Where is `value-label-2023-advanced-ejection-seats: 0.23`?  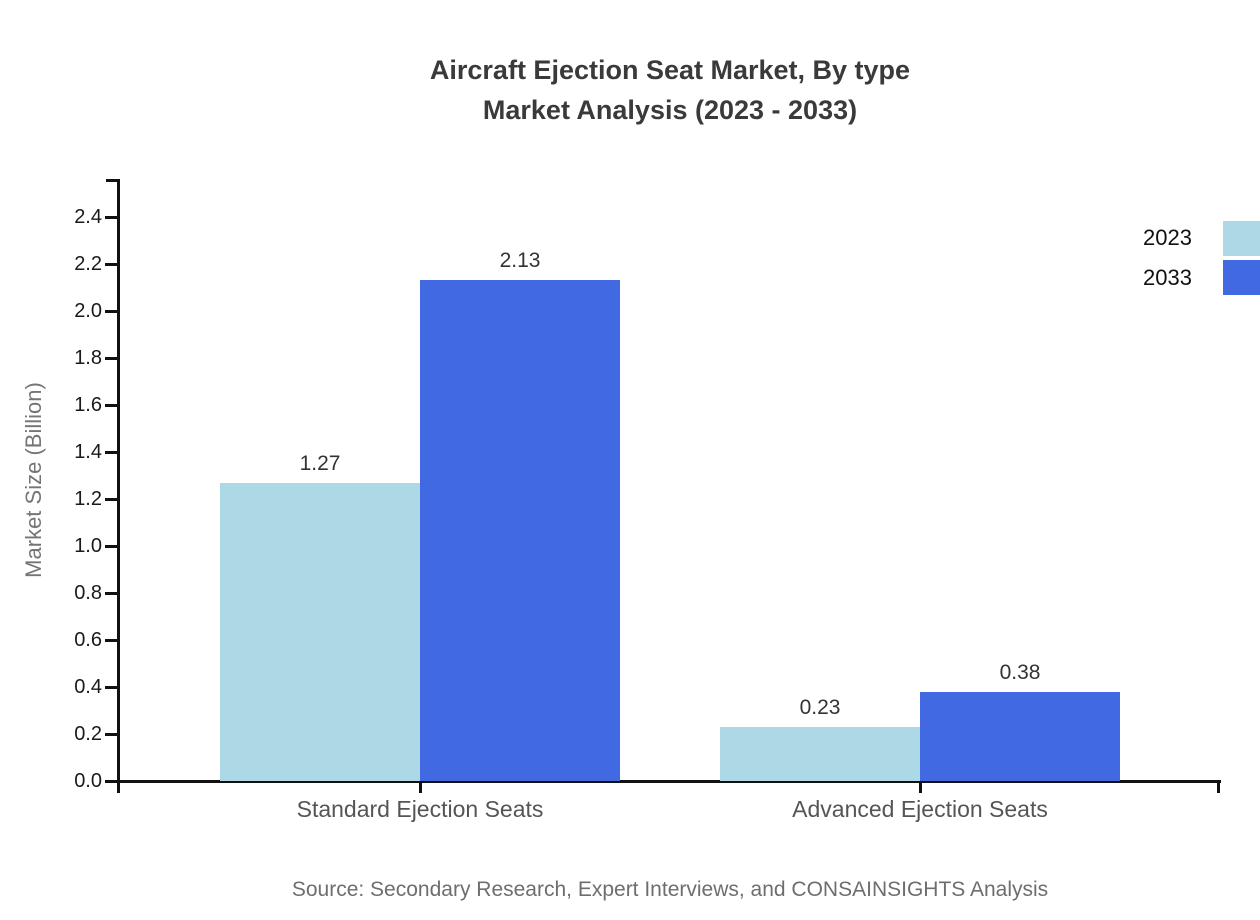 value-label-2023-advanced-ejection-seats: 0.23 is located at coordinates (820, 707).